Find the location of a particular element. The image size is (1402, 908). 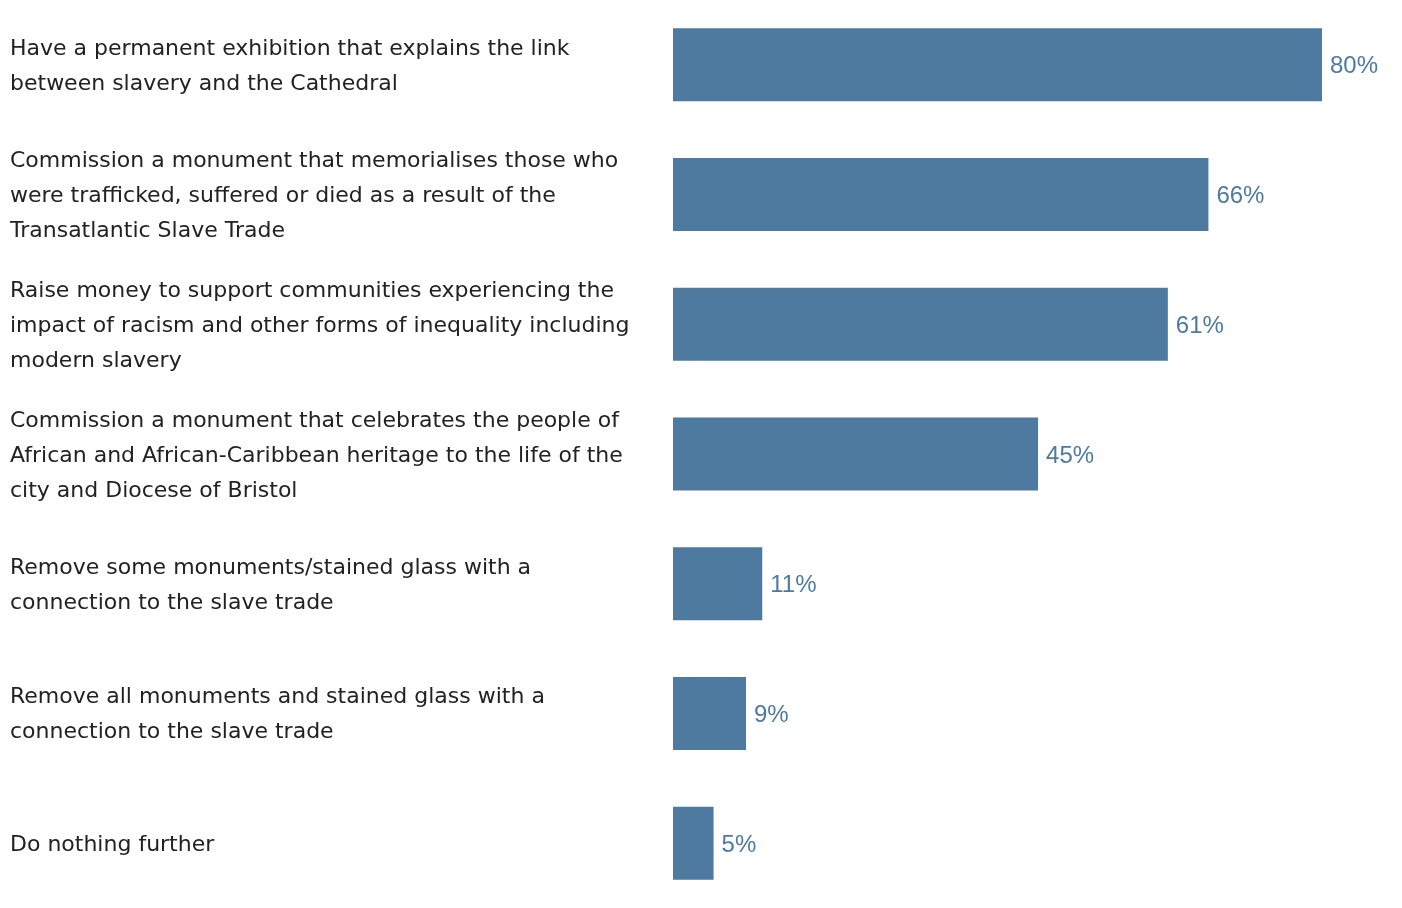

data-label: 5% is located at coordinates (739, 843).